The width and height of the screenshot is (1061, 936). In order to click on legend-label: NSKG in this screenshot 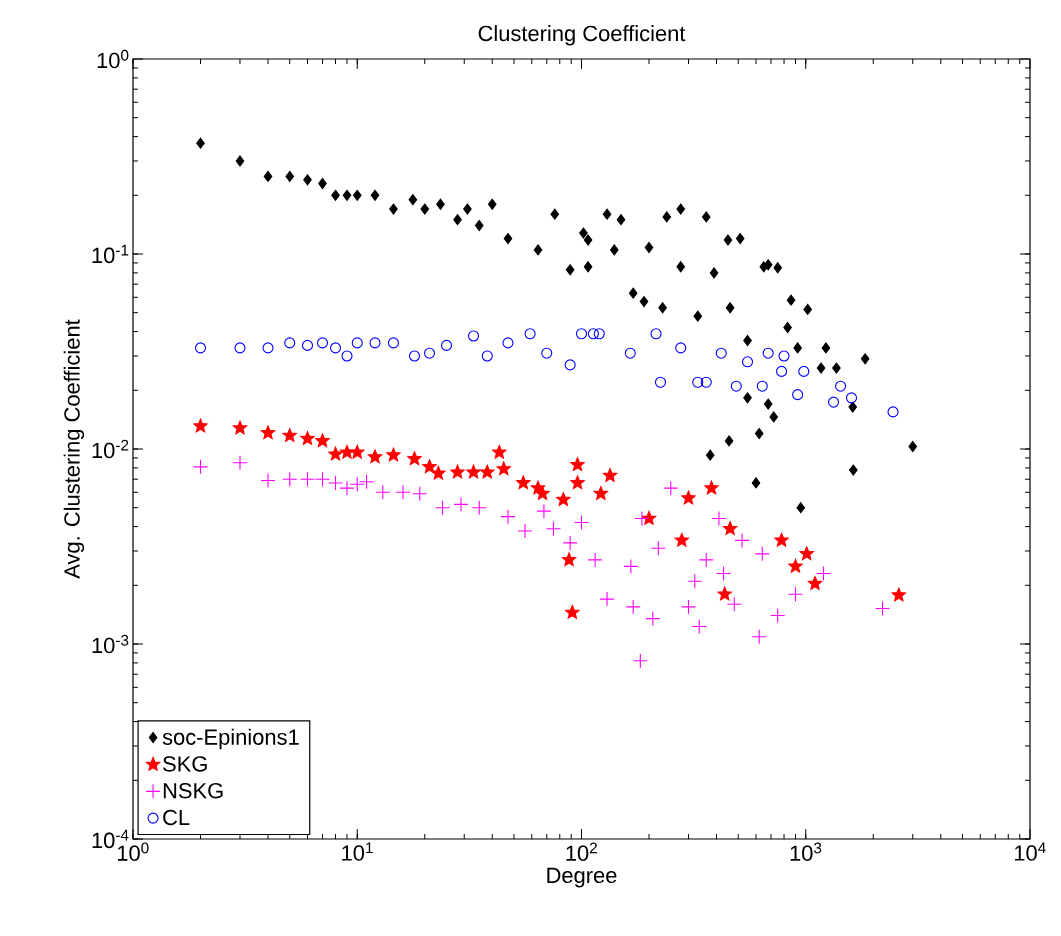, I will do `click(193, 790)`.